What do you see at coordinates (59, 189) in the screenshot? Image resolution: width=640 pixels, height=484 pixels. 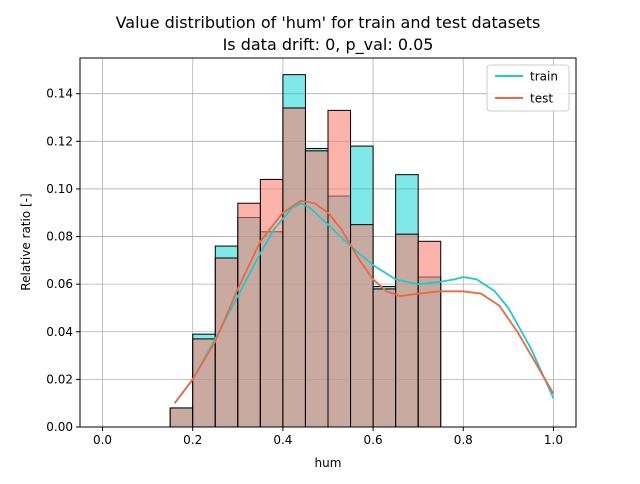 I see `y-tick-label-5: 0.10` at bounding box center [59, 189].